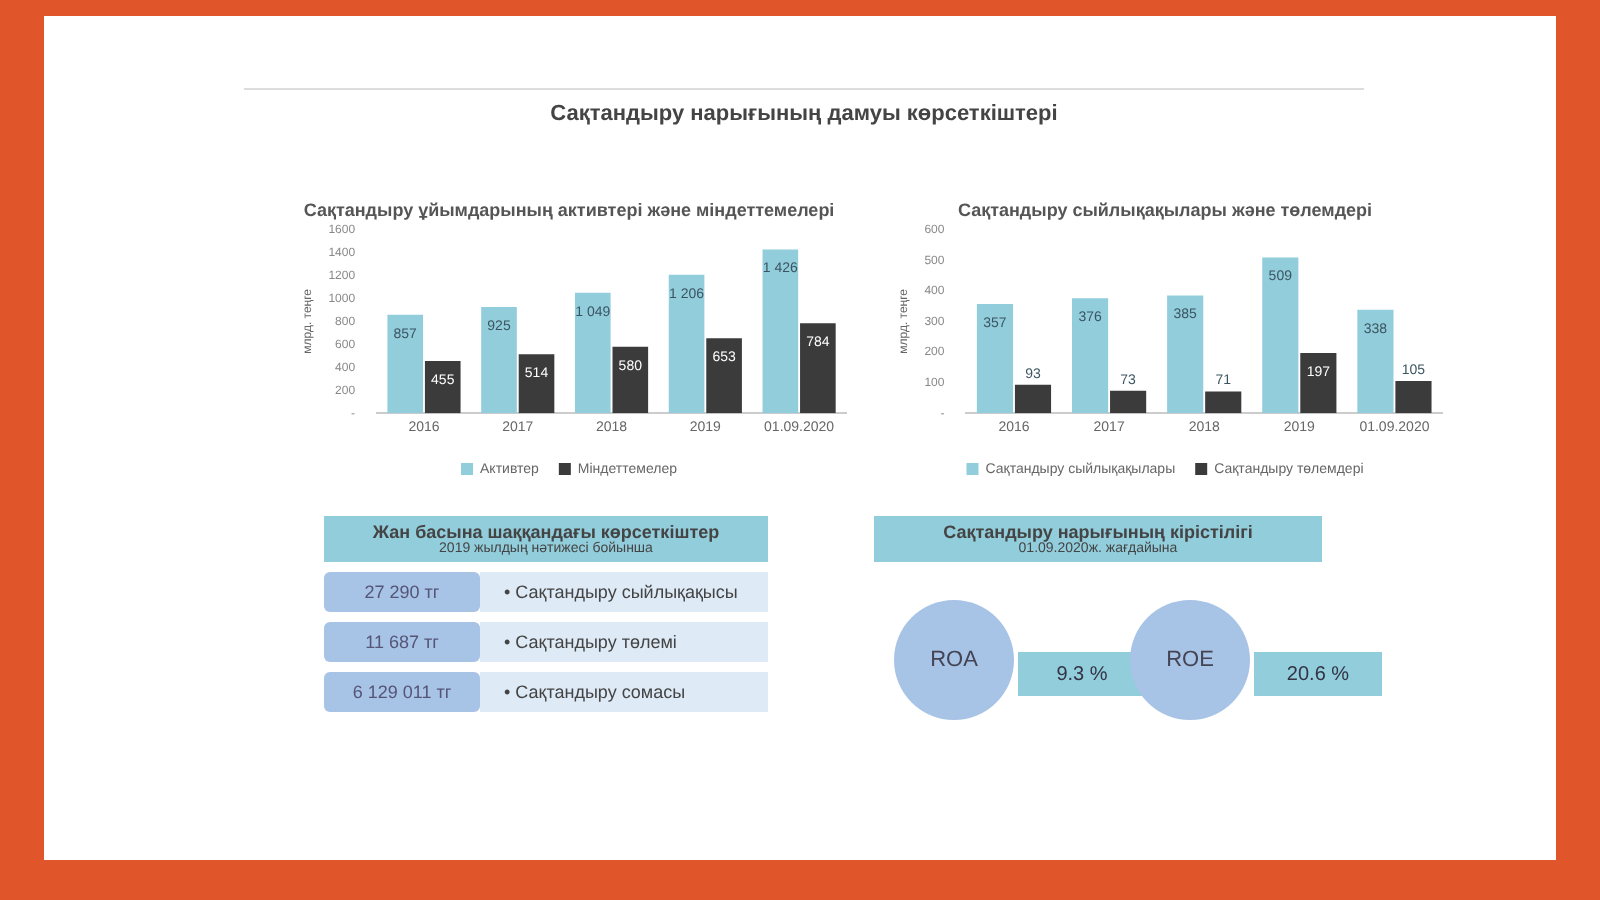  What do you see at coordinates (804, 107) in the screenshot?
I see `text: Сақтандыру нарығының дамуы көрсеткіштері` at bounding box center [804, 107].